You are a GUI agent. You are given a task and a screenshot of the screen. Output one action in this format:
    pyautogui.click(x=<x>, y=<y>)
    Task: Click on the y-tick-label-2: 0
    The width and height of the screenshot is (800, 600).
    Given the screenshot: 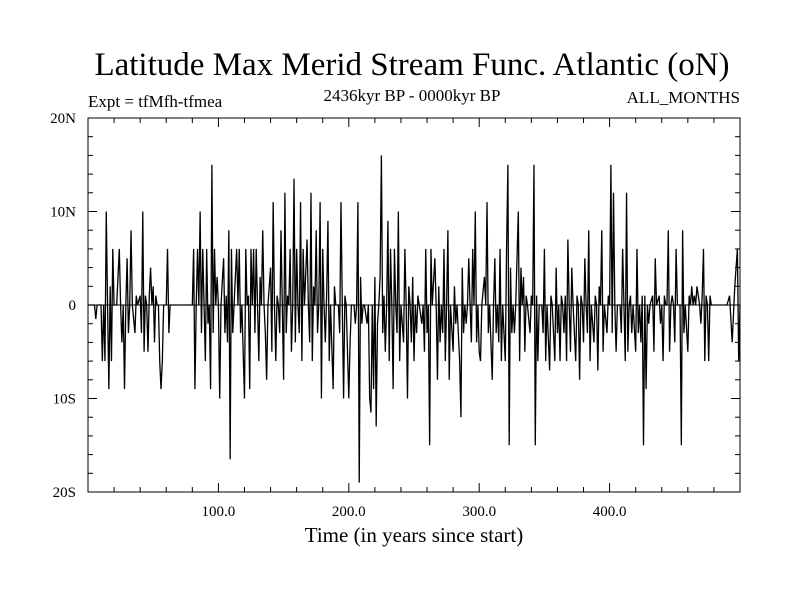 What is the action you would take?
    pyautogui.click(x=73, y=306)
    